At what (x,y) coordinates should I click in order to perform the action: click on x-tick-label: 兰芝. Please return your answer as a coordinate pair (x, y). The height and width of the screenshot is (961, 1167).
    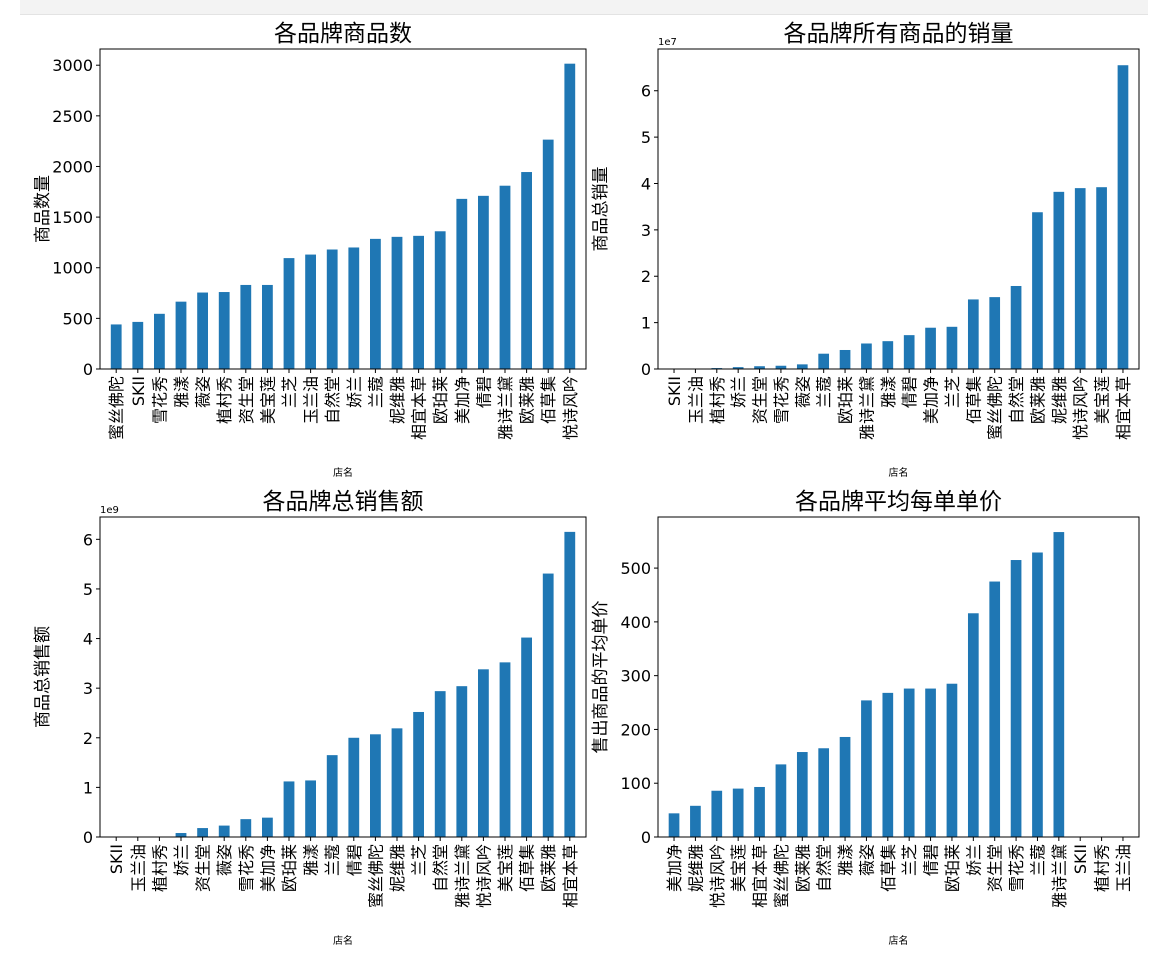
    Looking at the image, I should click on (289, 392).